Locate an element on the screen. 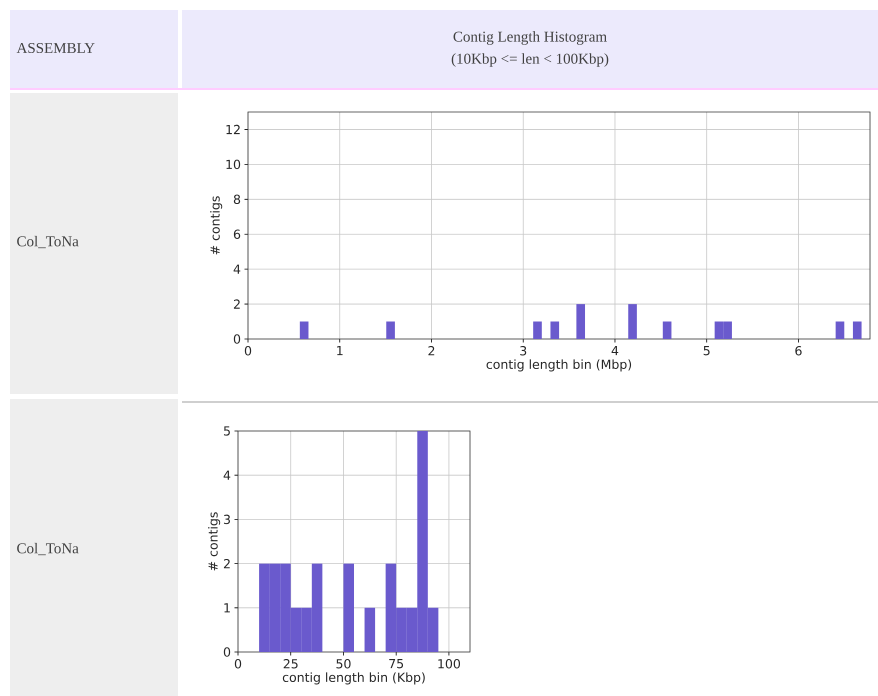 This screenshot has width=878, height=696. x-tick-label: 4 is located at coordinates (615, 351).